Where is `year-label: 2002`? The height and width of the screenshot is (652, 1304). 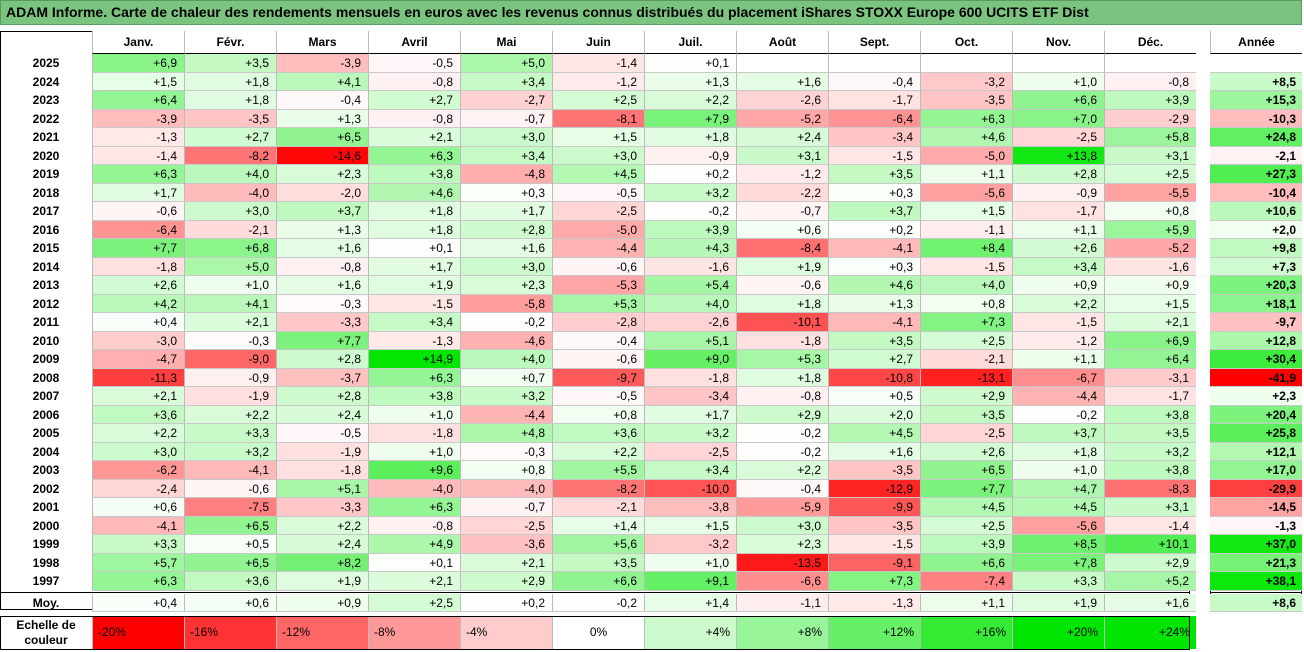
year-label: 2002 is located at coordinates (46, 488).